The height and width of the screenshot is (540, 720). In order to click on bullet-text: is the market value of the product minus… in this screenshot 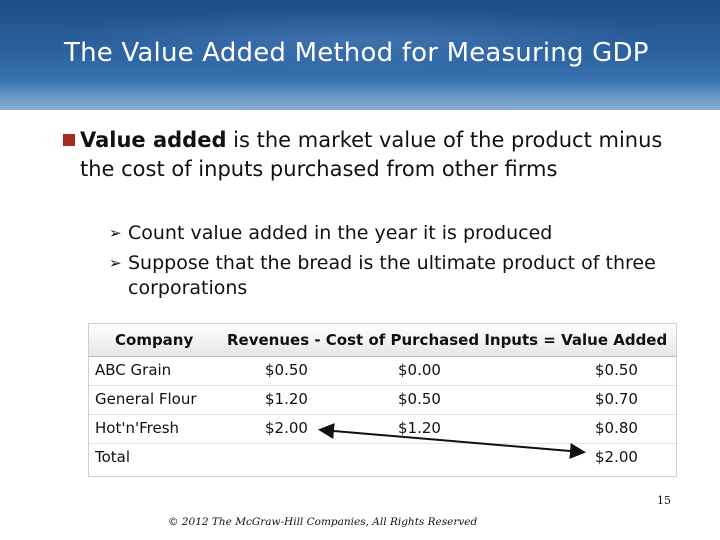, I will do `click(371, 154)`.